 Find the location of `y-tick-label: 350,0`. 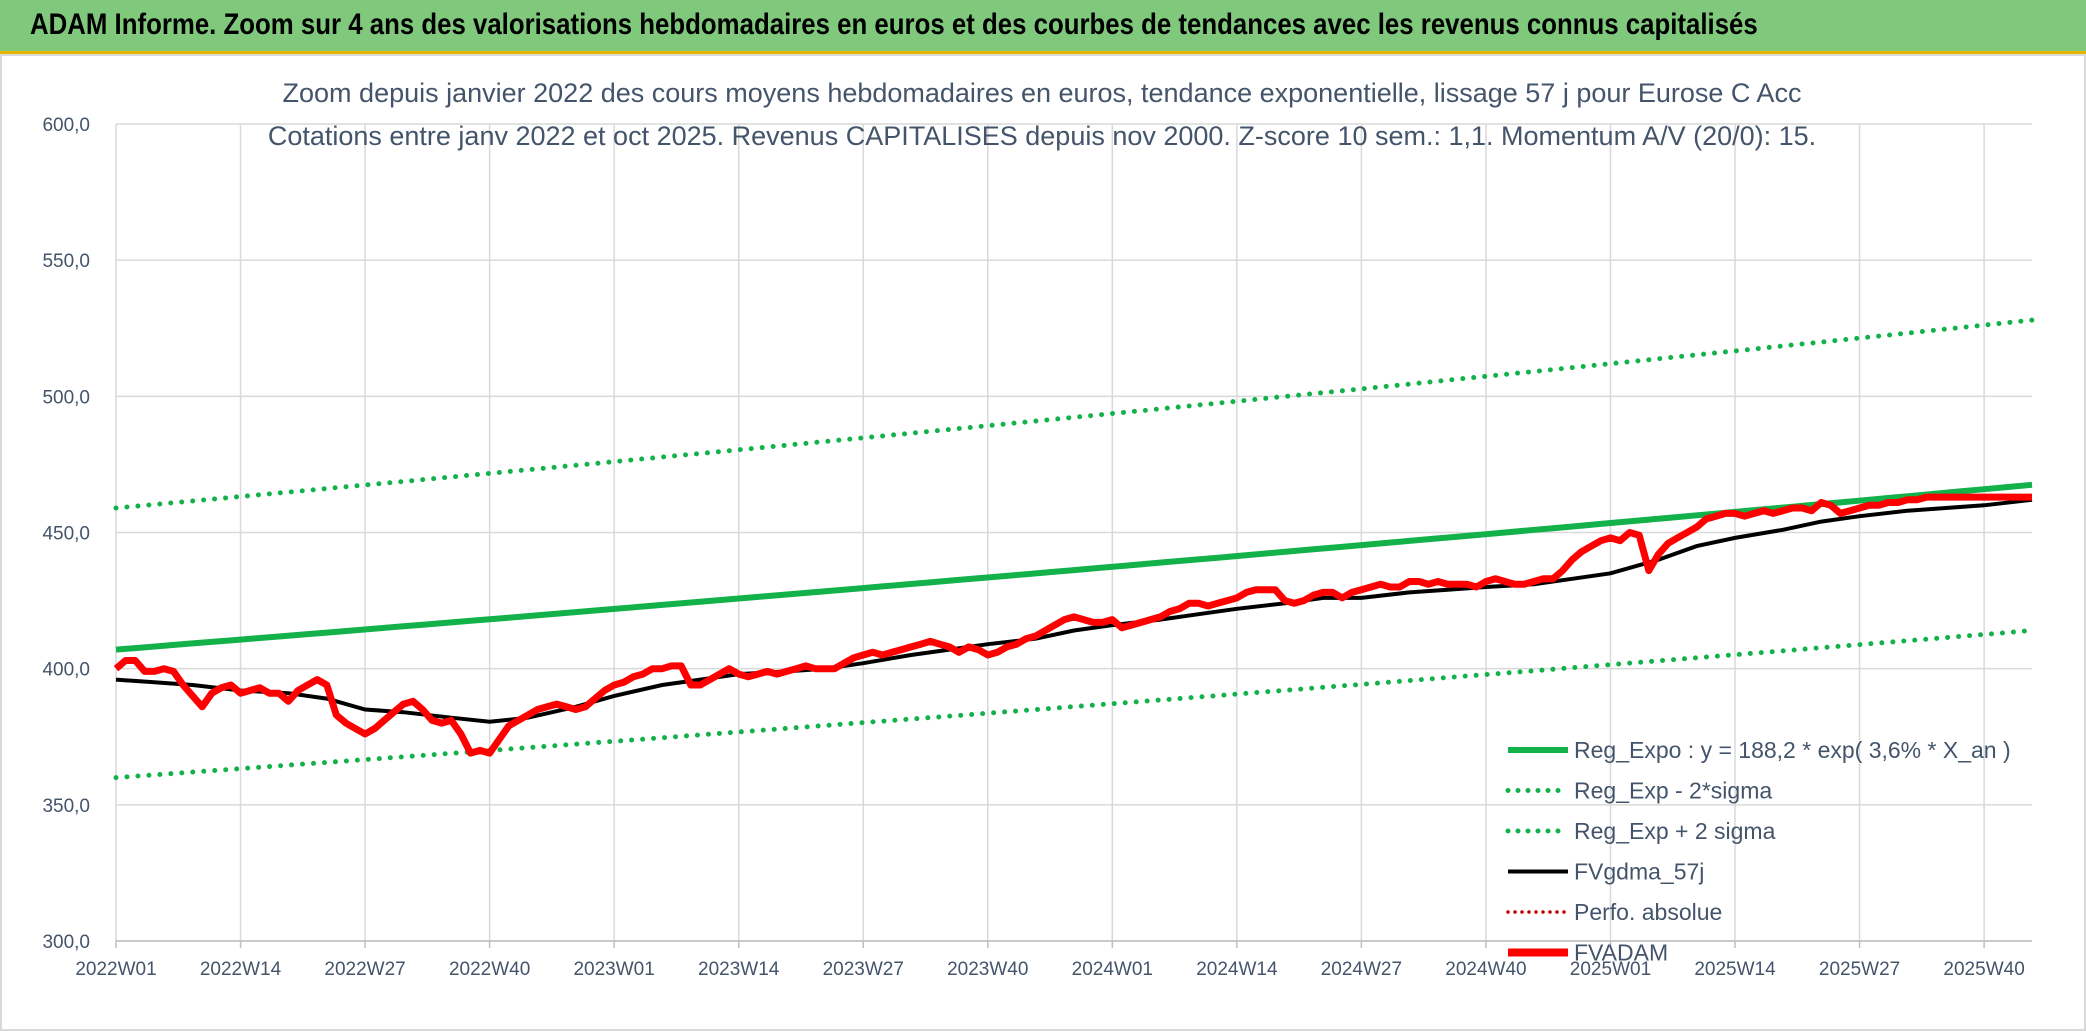

y-tick-label: 350,0 is located at coordinates (66, 806).